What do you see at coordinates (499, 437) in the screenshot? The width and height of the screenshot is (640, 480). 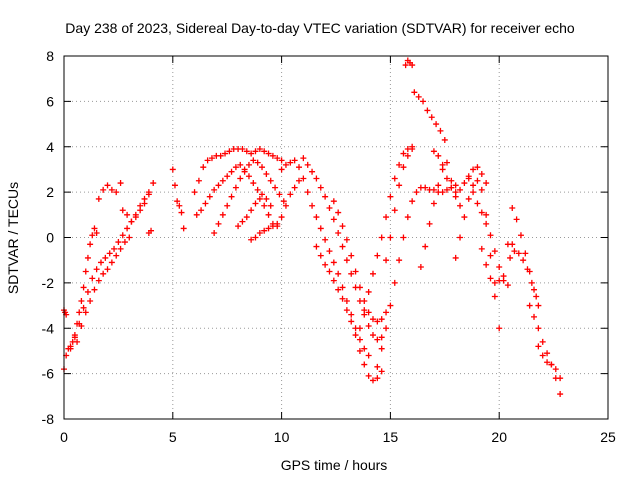 I see `x-tick-label: 20` at bounding box center [499, 437].